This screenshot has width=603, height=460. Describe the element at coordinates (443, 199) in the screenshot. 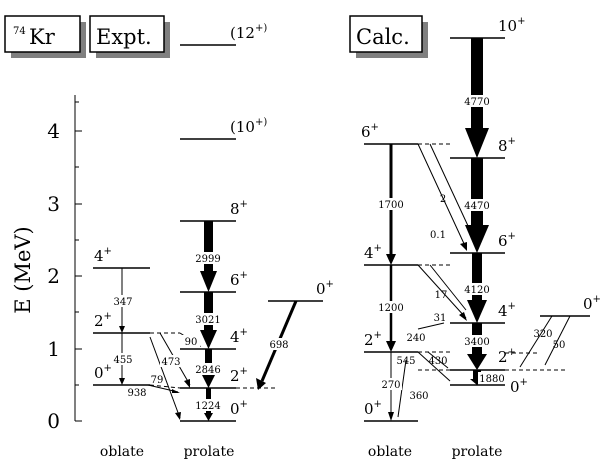

I see `be2-value: 2` at that location.